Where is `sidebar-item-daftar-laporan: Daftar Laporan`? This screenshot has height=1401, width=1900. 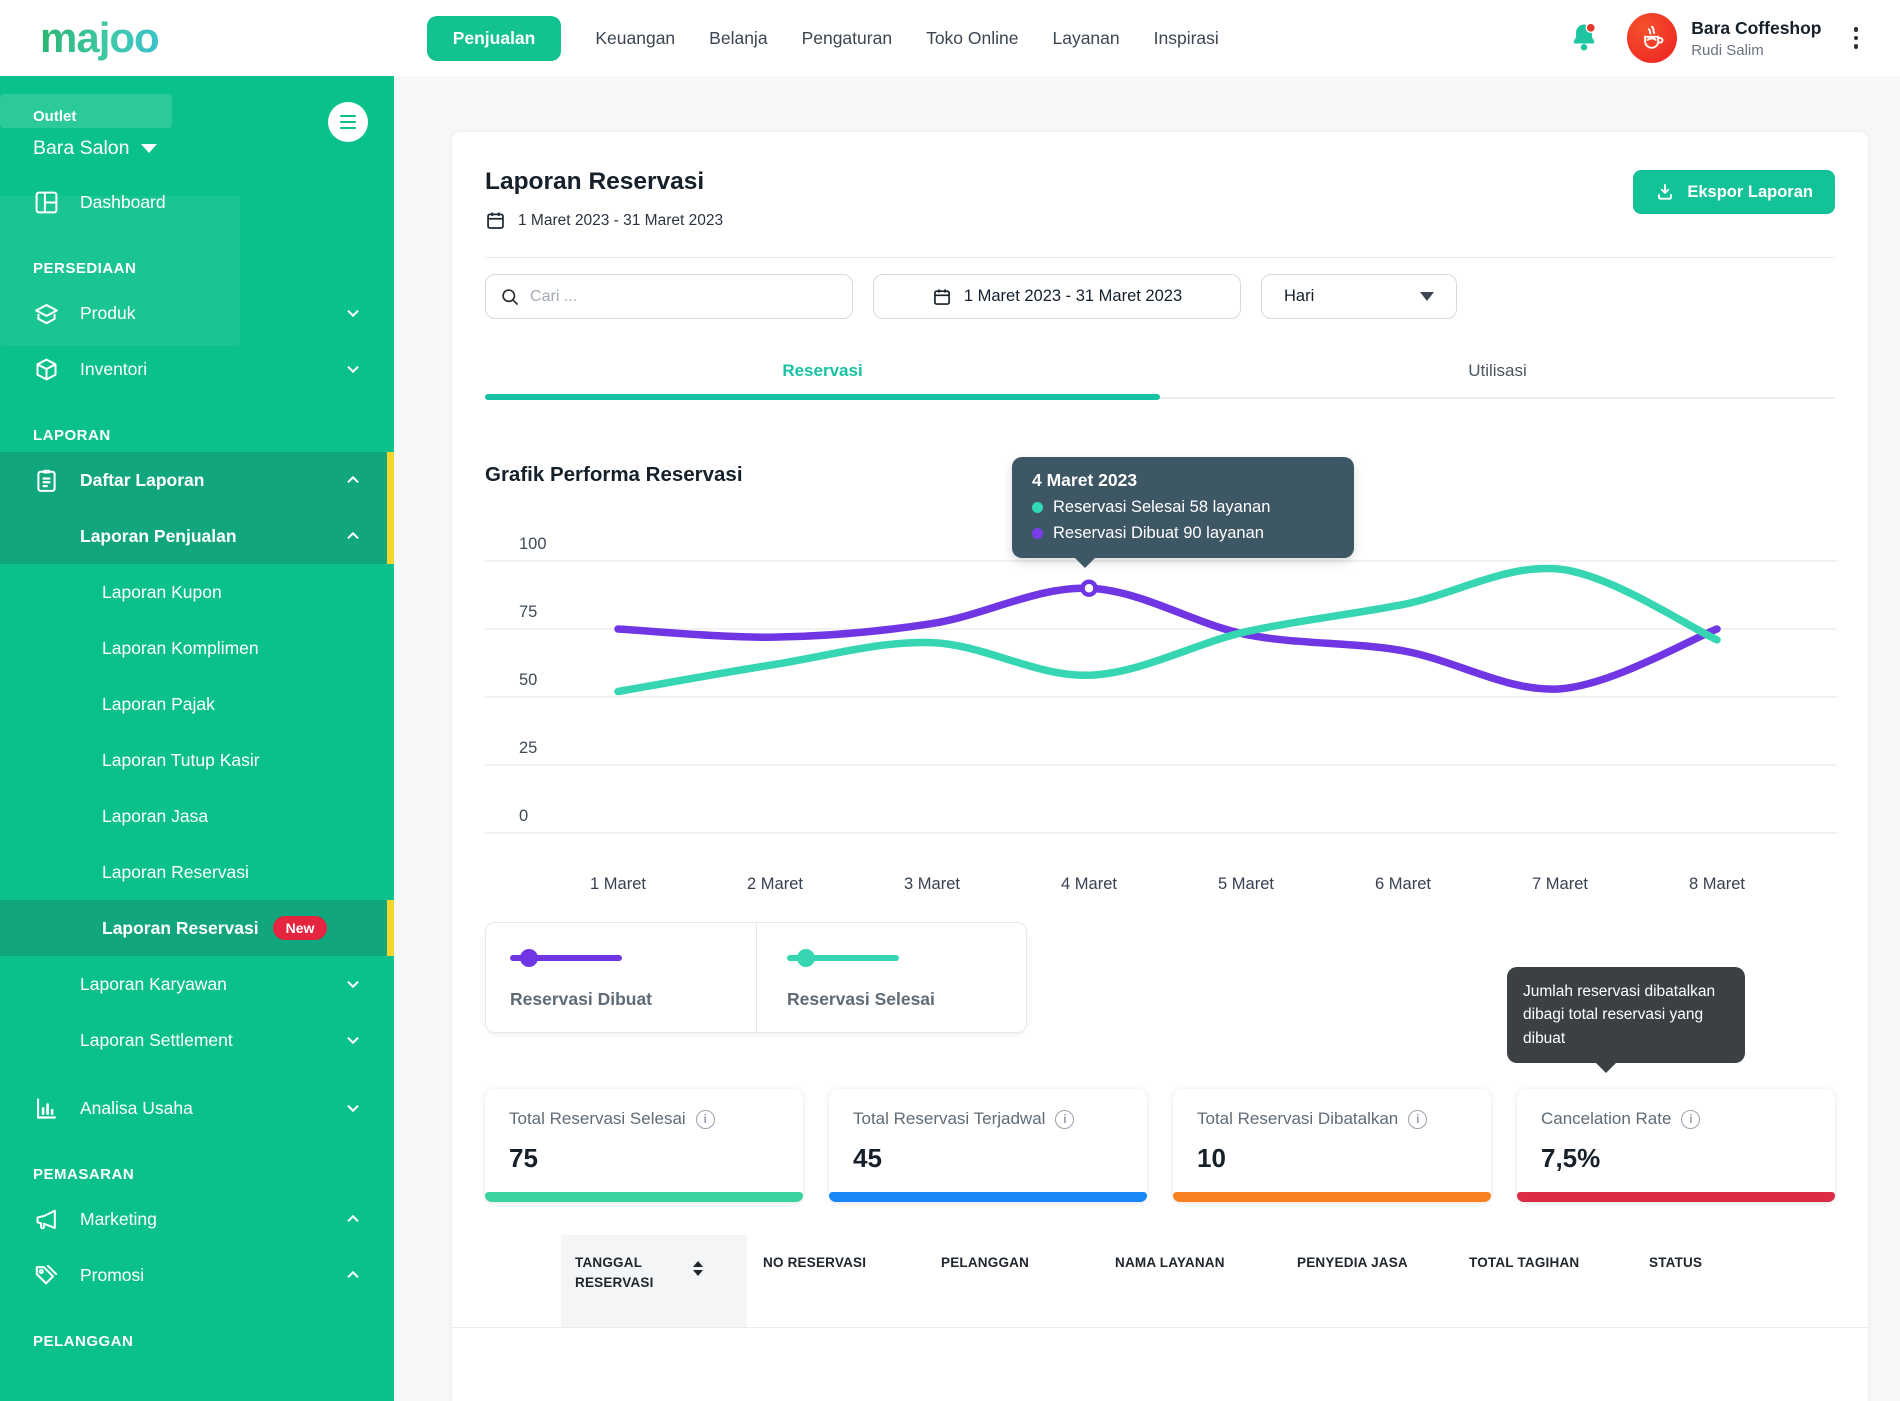 sidebar-item-daftar-laporan: Daftar Laporan is located at coordinates (197, 480).